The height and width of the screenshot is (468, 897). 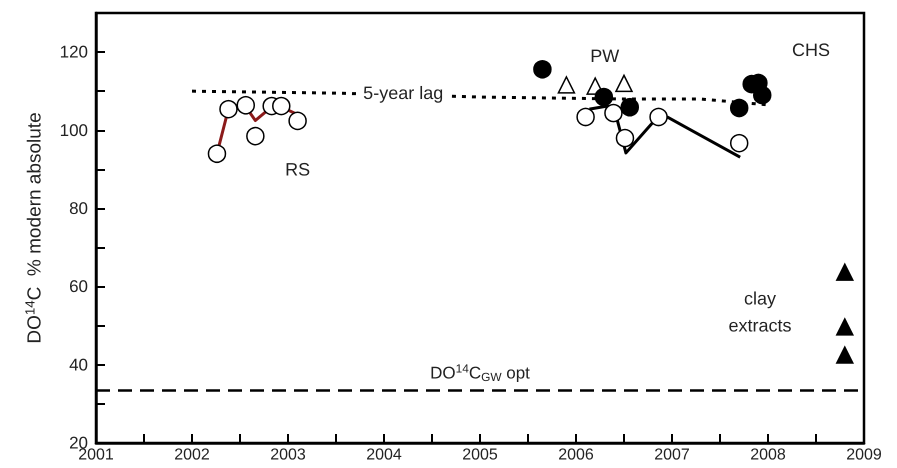 I want to click on y-tick-label: 80, so click(x=78, y=208).